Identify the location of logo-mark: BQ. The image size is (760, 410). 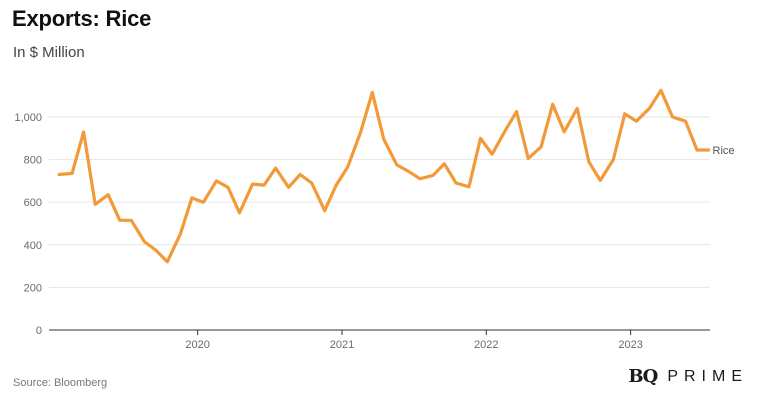
(642, 376).